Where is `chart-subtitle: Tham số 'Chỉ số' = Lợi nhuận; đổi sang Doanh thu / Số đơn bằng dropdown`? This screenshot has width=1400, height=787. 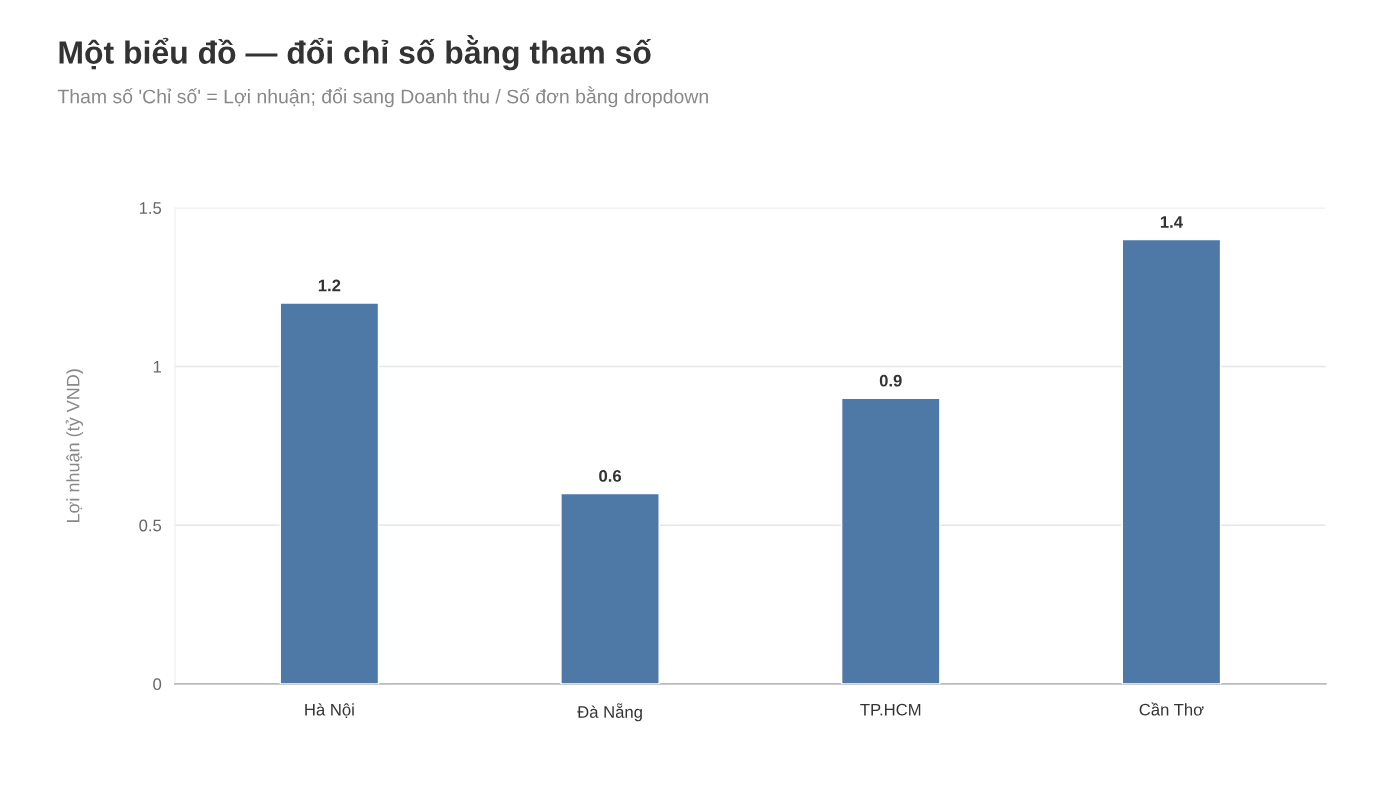 chart-subtitle: Tham số 'Chỉ số' = Lợi nhuận; đổi sang Doanh thu / Số đơn bằng dropdown is located at coordinates (382, 97).